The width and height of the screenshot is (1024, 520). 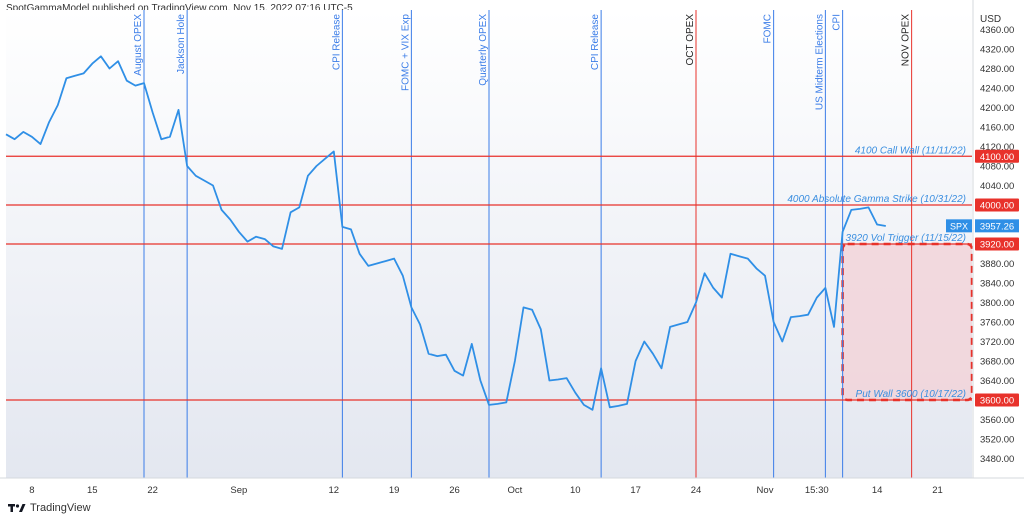 I want to click on y-tick-label: 3920.00, so click(x=997, y=245).